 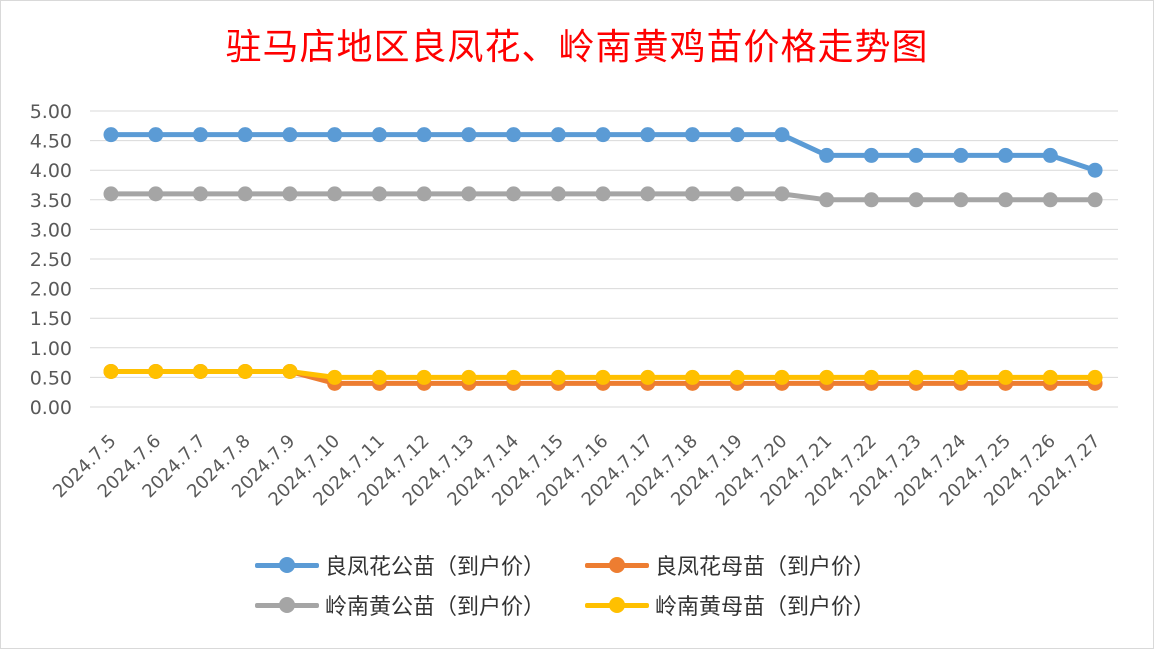 What do you see at coordinates (287, 605) in the screenshot?
I see `legend-swatch-ln-male` at bounding box center [287, 605].